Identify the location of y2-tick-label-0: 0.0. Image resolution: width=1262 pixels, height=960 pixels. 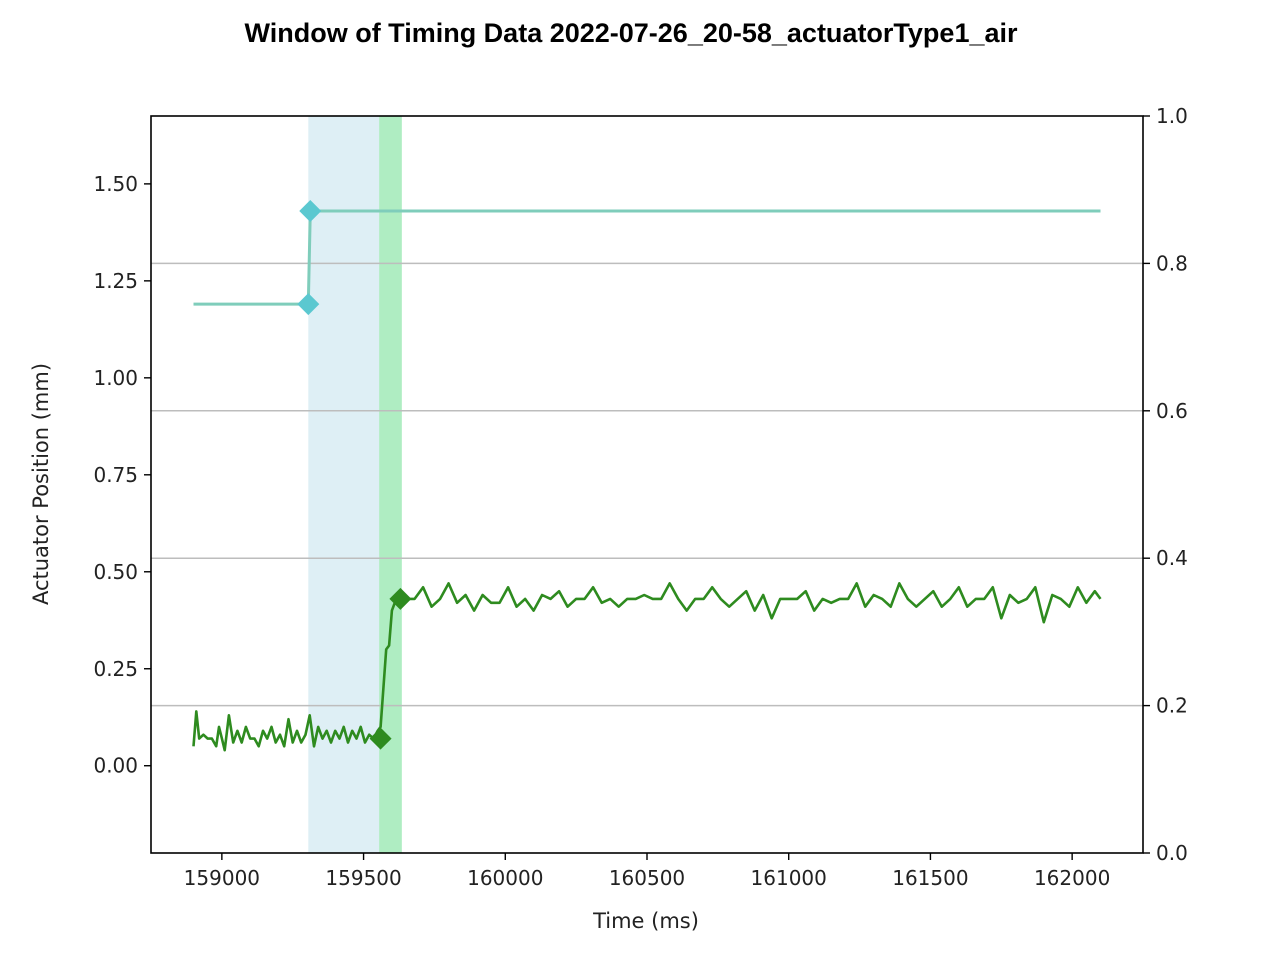
(1172, 853).